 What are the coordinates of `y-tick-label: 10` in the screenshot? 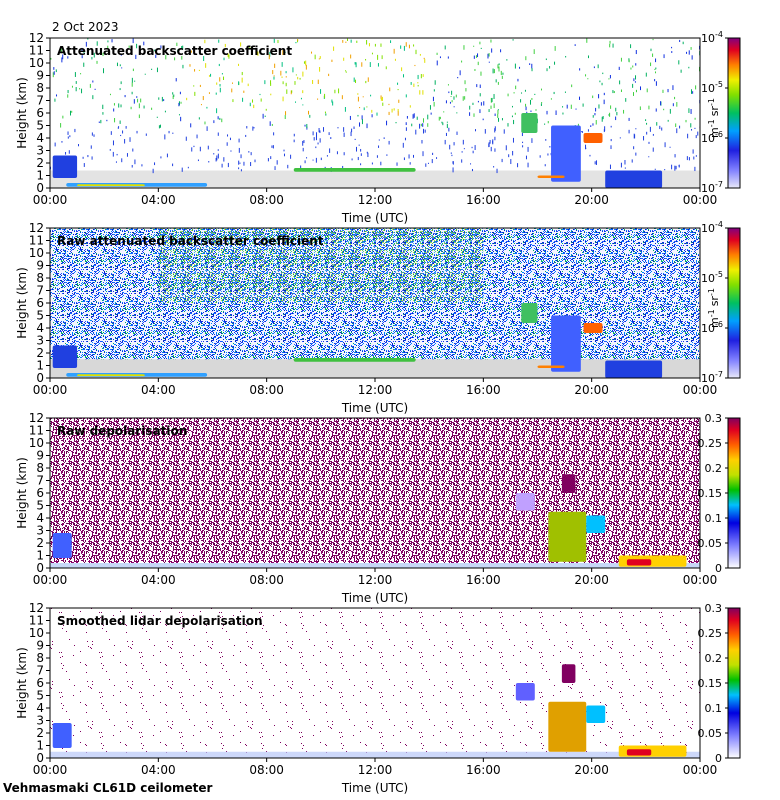 It's located at (36, 253).